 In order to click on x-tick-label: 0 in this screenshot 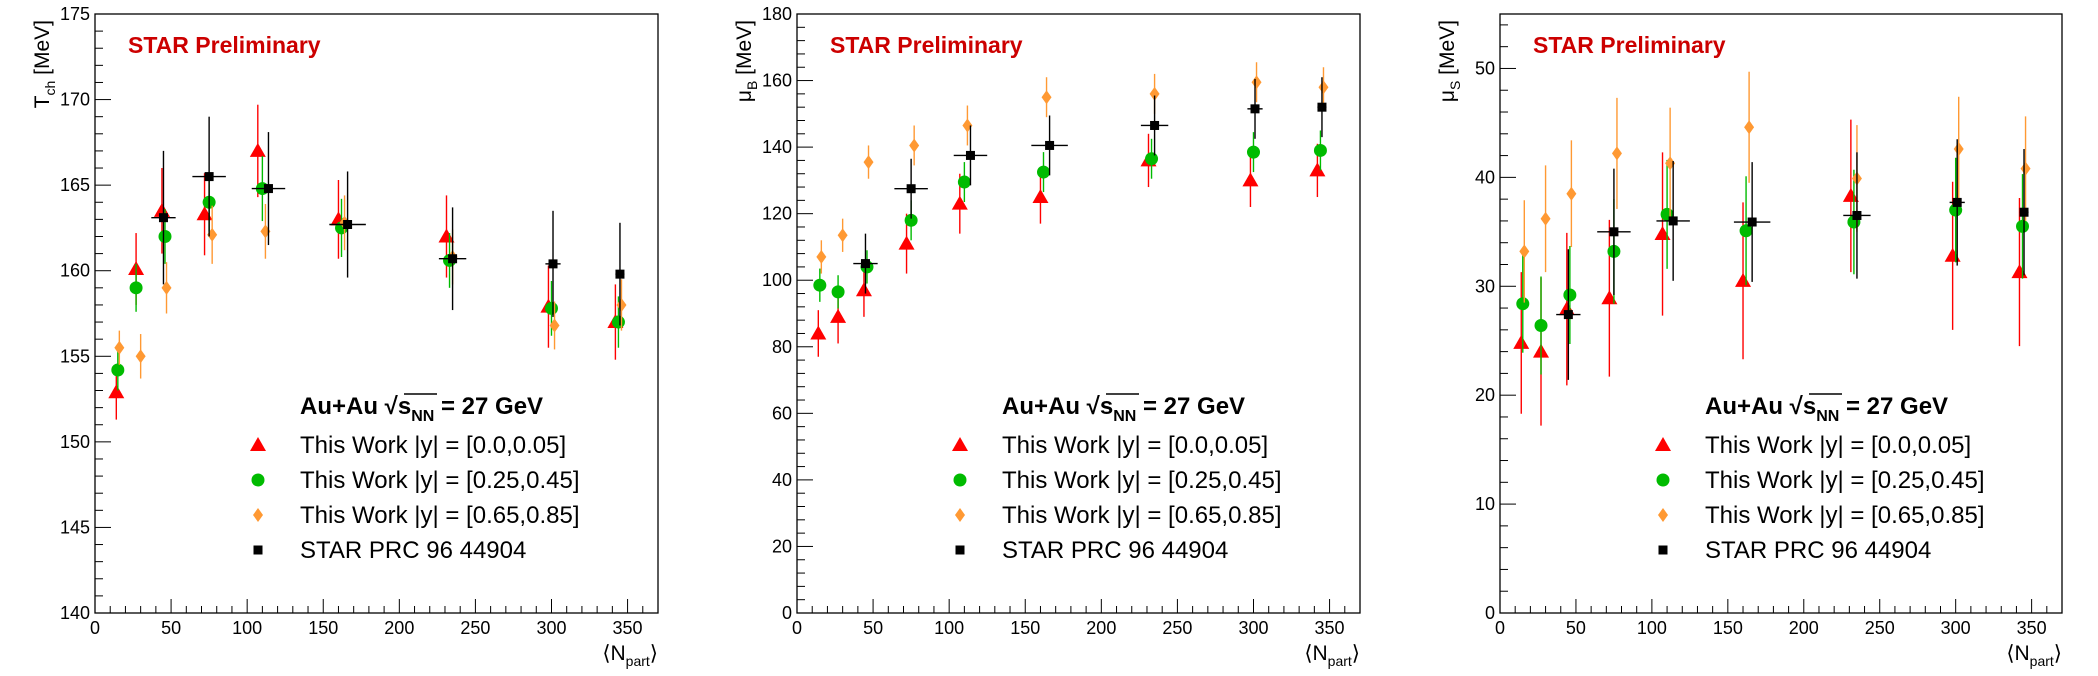, I will do `click(1500, 628)`.